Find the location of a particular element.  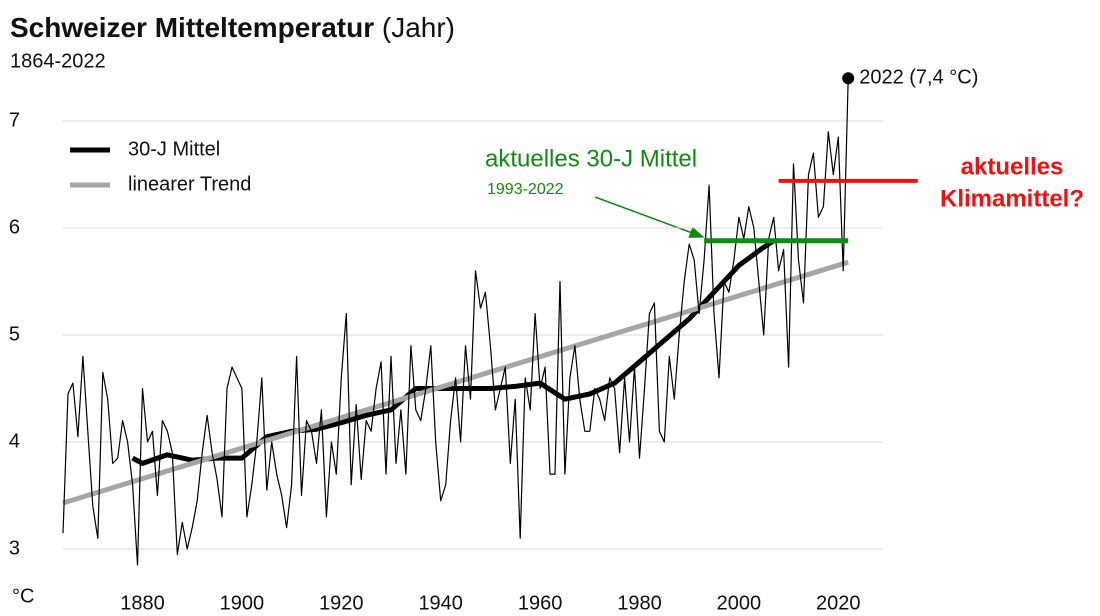

x-tick-label: 1920 is located at coordinates (341, 603).